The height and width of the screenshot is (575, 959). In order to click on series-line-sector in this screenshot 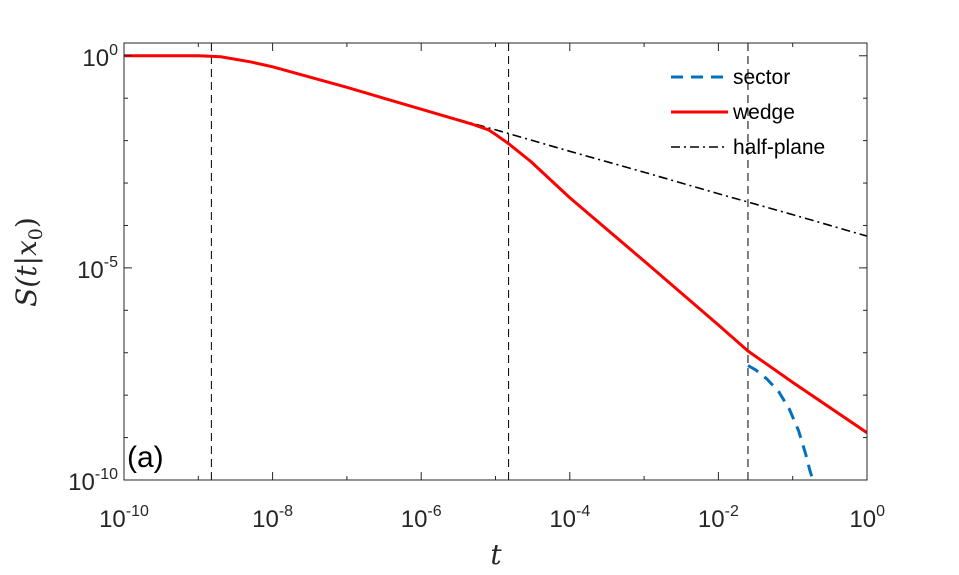, I will do `click(781, 422)`.